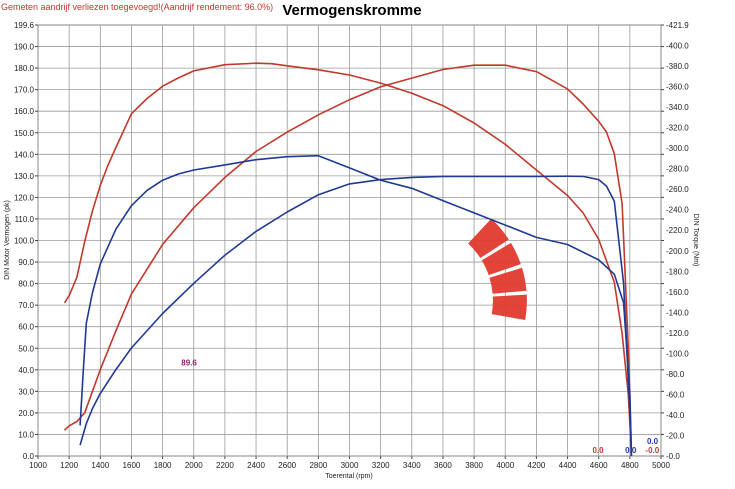  What do you see at coordinates (412, 465) in the screenshot?
I see `x-tick-label: 3400` at bounding box center [412, 465].